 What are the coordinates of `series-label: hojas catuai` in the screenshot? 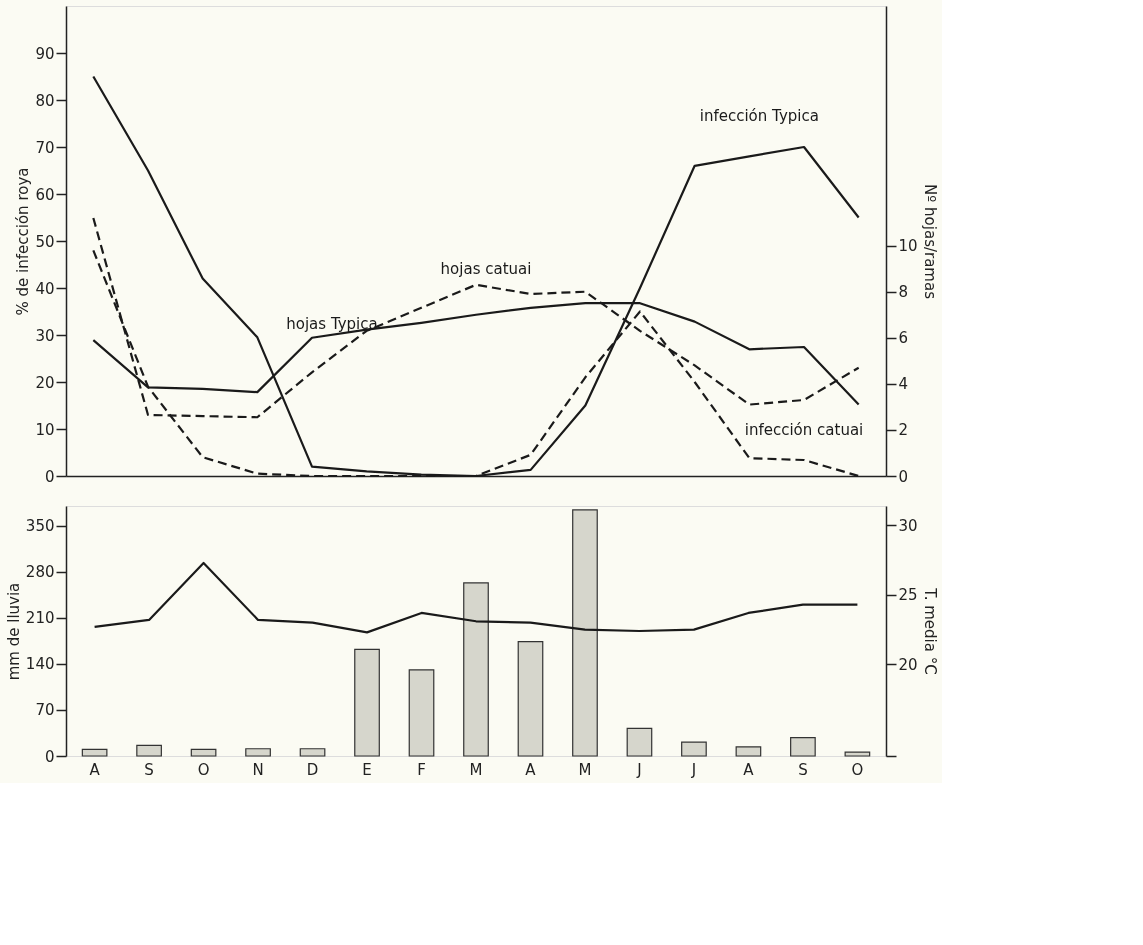 It's located at (486, 268).